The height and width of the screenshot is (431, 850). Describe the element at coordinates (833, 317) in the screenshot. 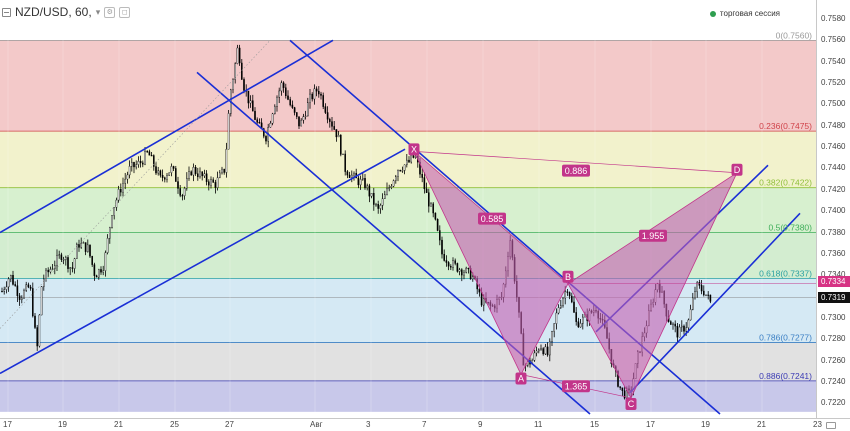

I see `price-tick-label: 0.7300` at that location.